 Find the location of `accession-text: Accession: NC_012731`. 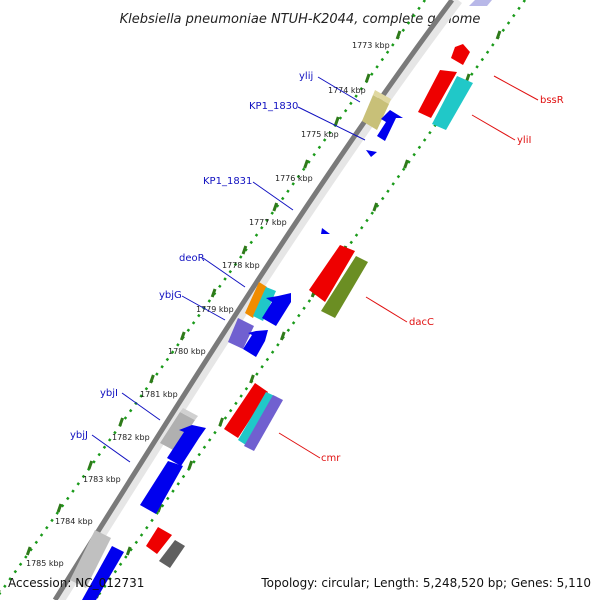

accession-text: Accession: NC_012731 is located at coordinates (76, 583).